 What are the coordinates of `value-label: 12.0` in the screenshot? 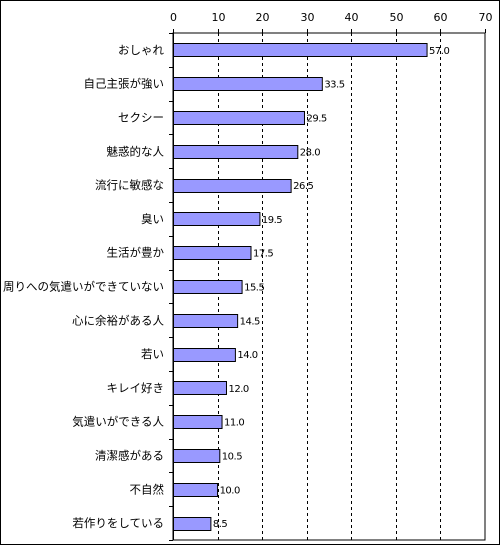 It's located at (238, 389).